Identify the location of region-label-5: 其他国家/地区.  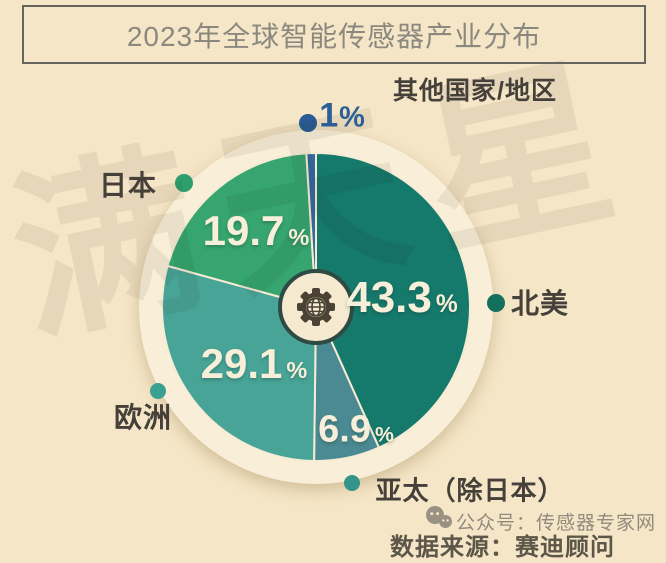
(475, 91).